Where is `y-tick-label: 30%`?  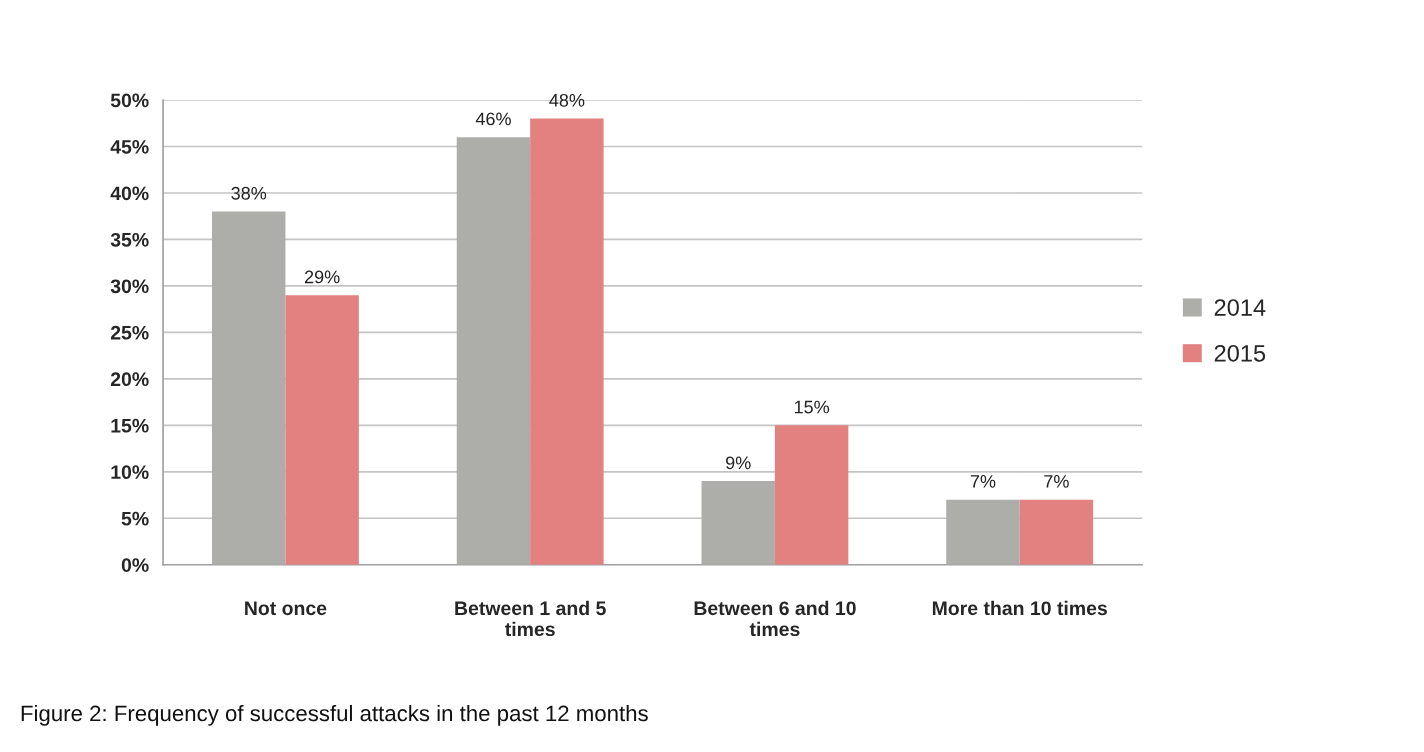
y-tick-label: 30% is located at coordinates (129, 286).